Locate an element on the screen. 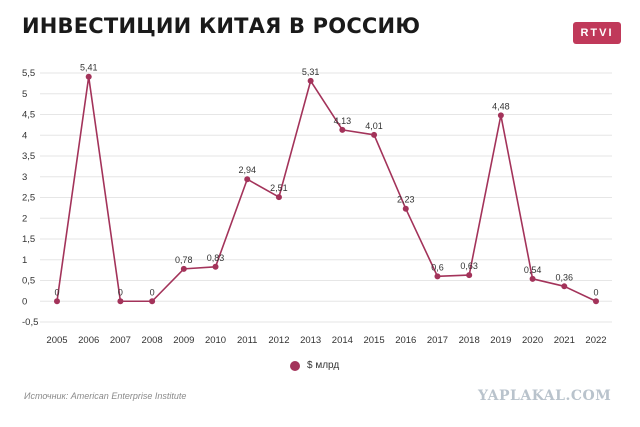 The width and height of the screenshot is (640, 427). y-tick-label: -0,5 is located at coordinates (30, 322).